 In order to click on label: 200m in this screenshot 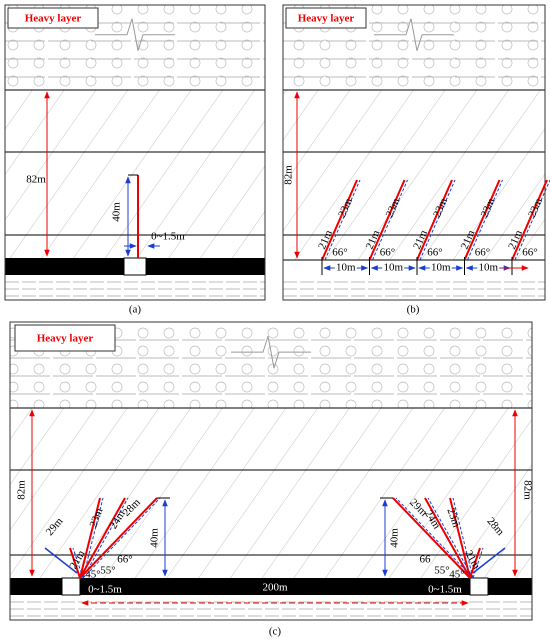, I will do `click(275, 588)`.